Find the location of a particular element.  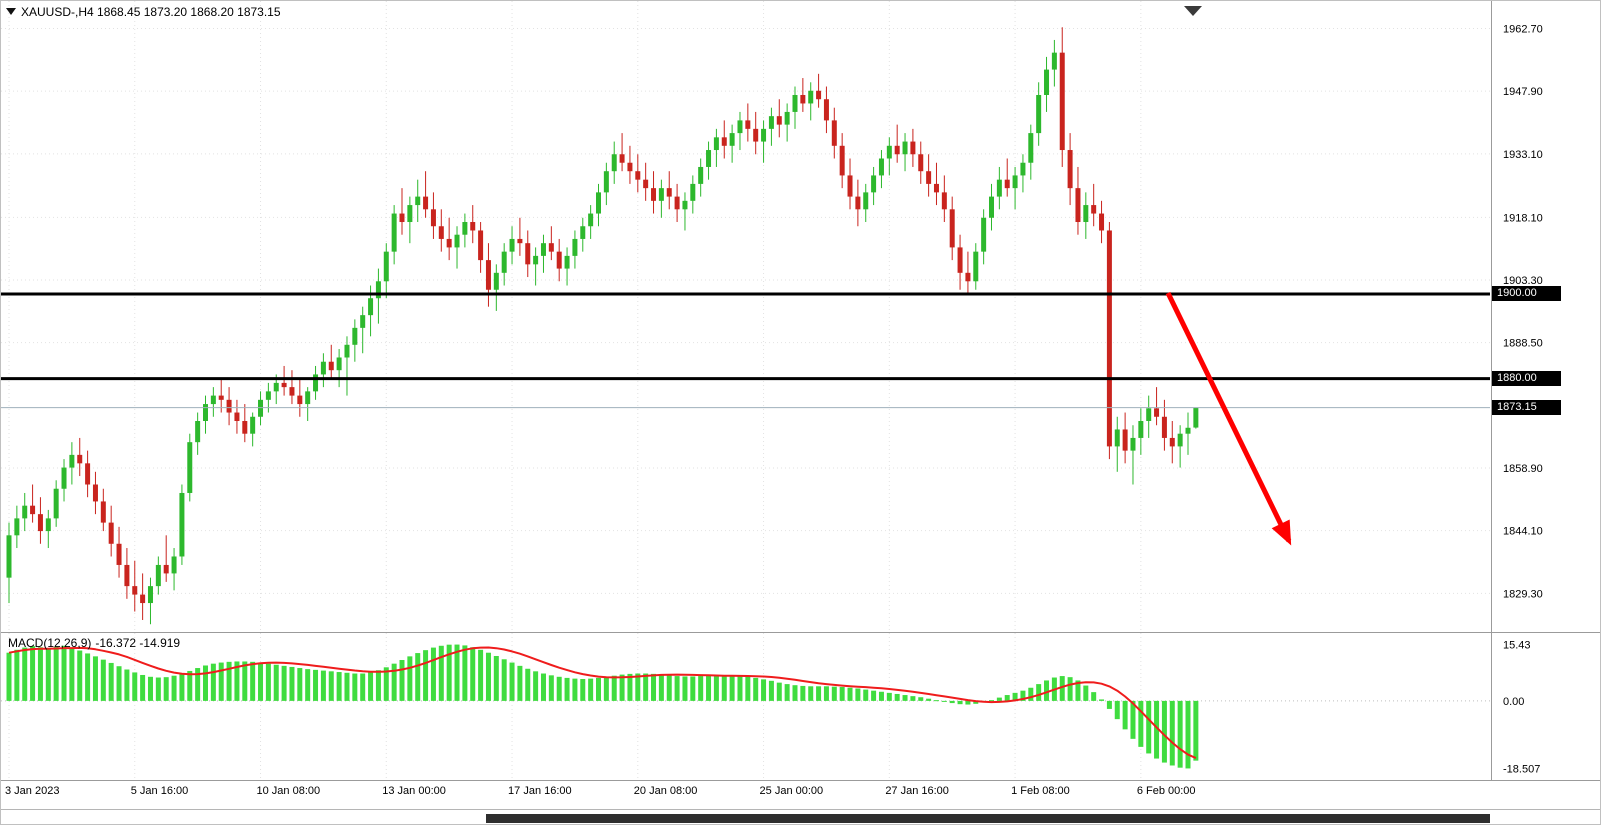

horizontal-scrollbar is located at coordinates (800, 816).